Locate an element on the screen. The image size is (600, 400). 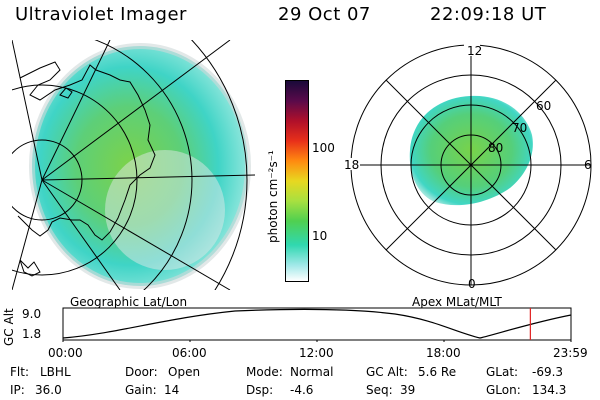
mlt-label-0: 0 is located at coordinates (472, 284).